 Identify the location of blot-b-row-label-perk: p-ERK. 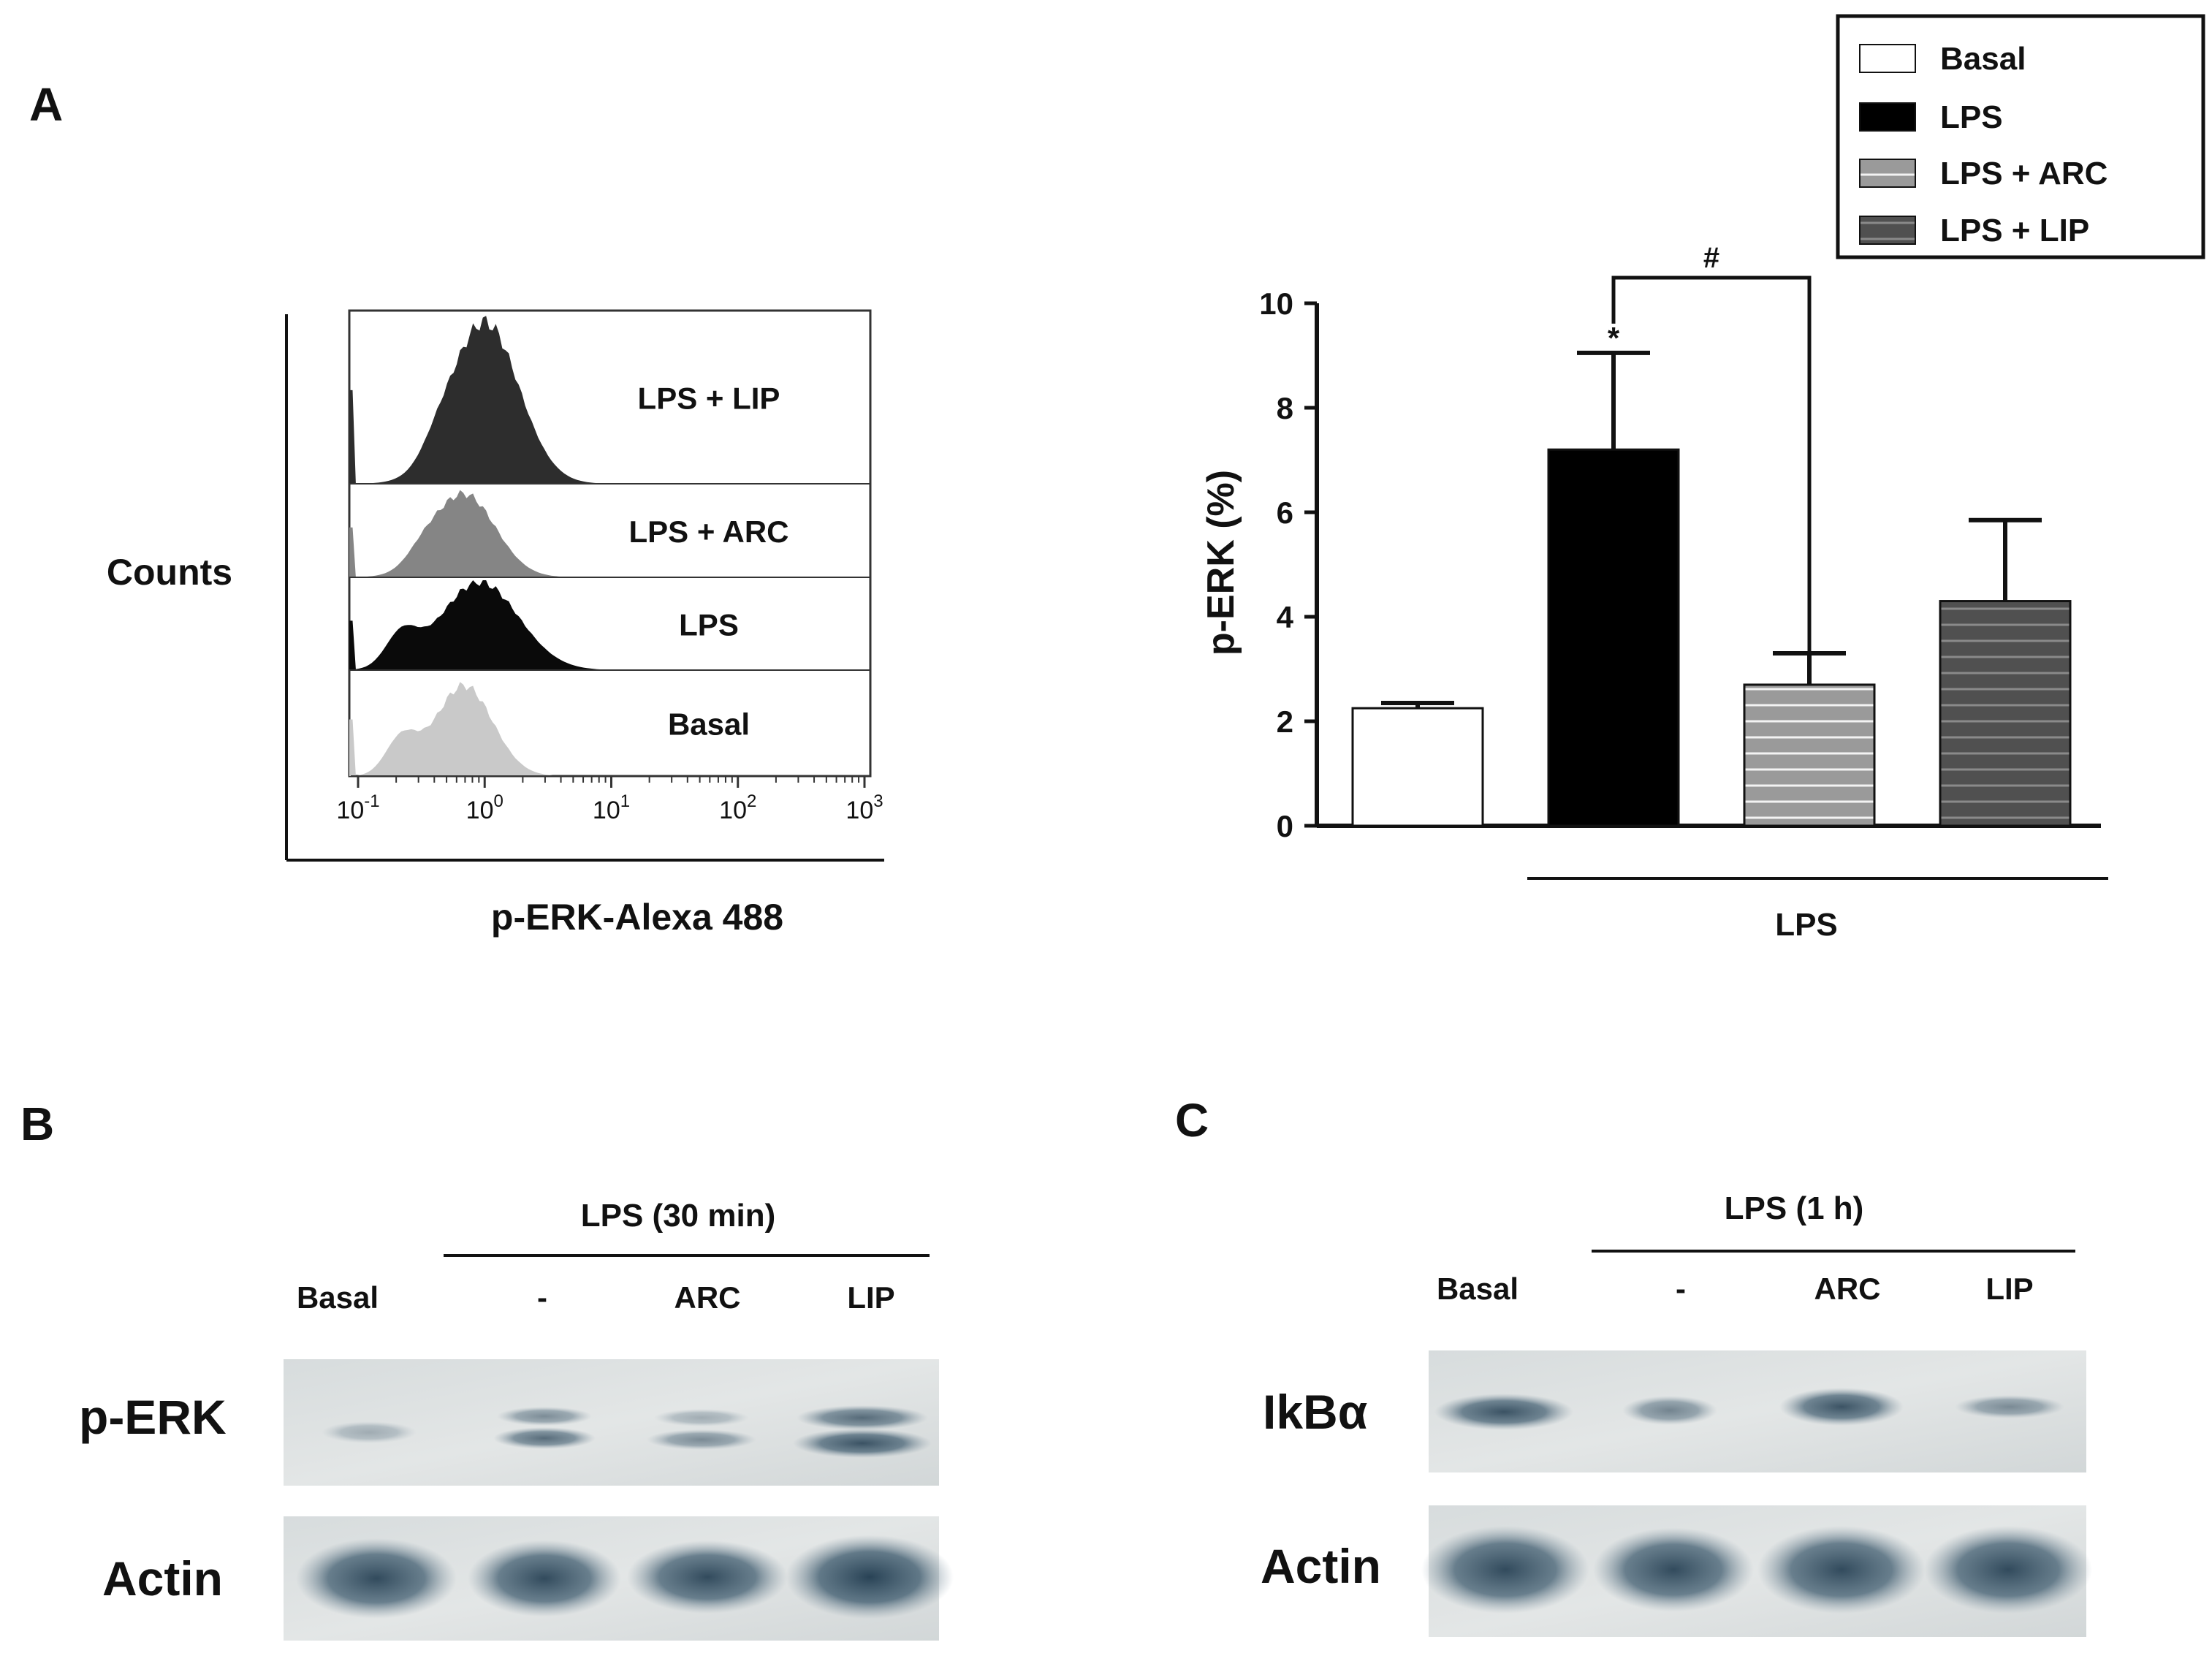
(153, 1417).